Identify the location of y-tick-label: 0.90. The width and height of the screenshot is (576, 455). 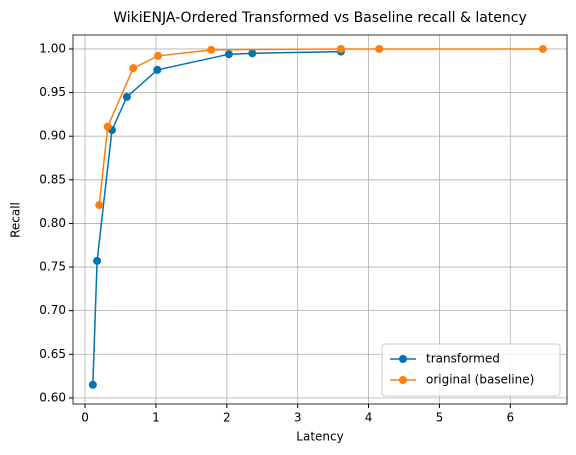
(52, 136).